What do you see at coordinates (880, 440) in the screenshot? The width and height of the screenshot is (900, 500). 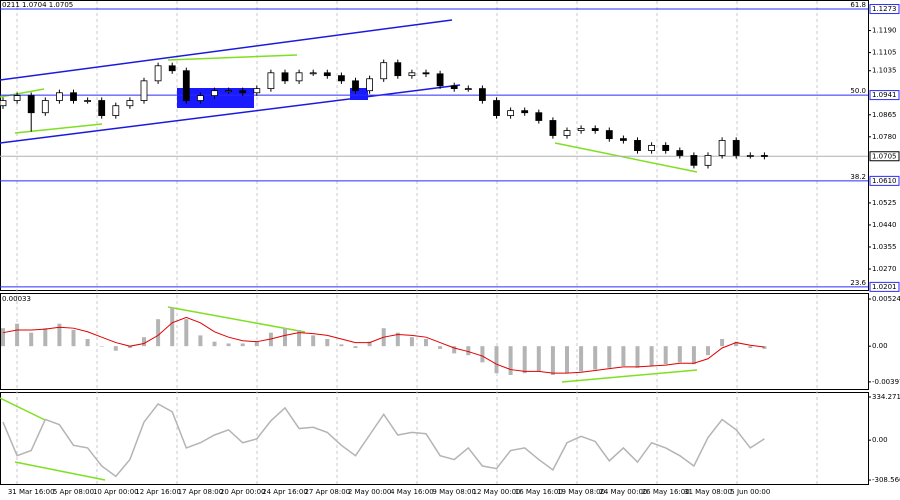 I see `y-tick-label: 0.00` at bounding box center [880, 440].